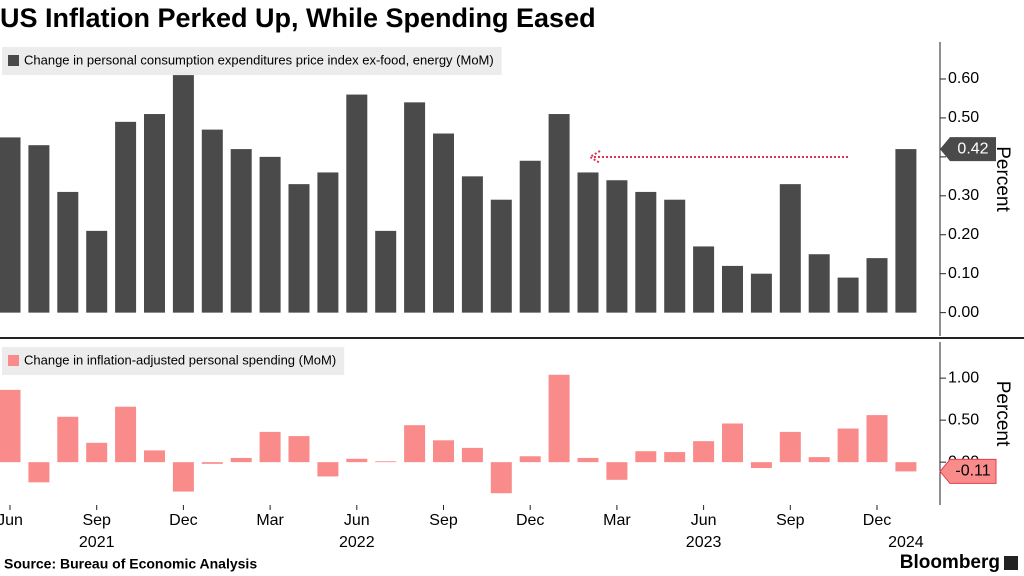 The image size is (1024, 576). What do you see at coordinates (97, 542) in the screenshot?
I see `x-year-label: 2021` at bounding box center [97, 542].